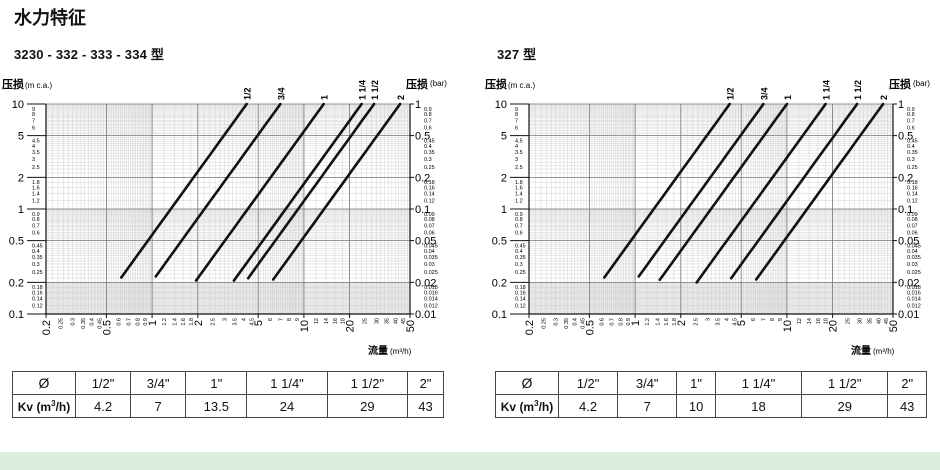  Describe the element at coordinates (367, 406) in the screenshot. I see `kv-value-cell: 29` at that location.